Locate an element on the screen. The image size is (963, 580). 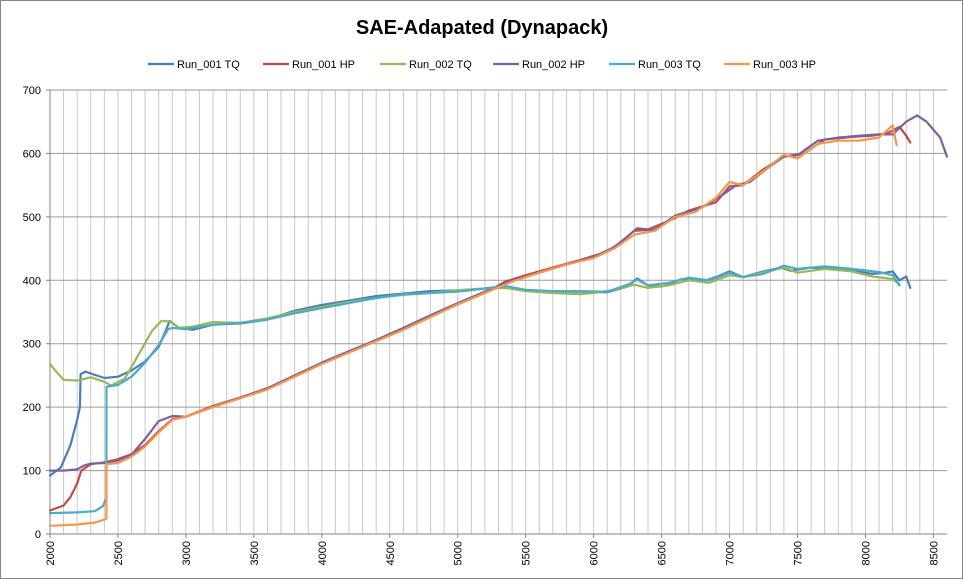
legend-label-run-001-hp: Run_001 HP is located at coordinates (323, 65).